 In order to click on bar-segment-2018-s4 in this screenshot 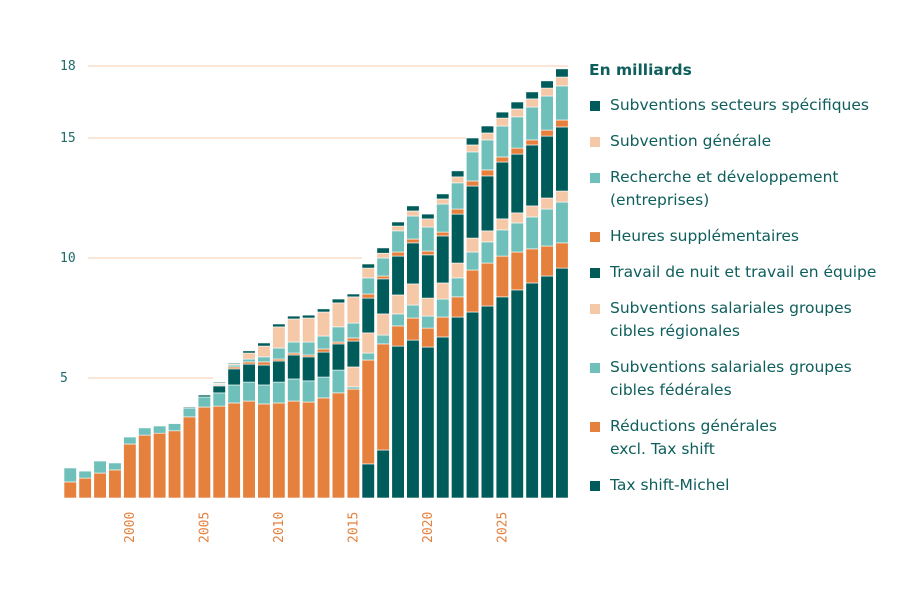, I will do `click(398, 275)`.